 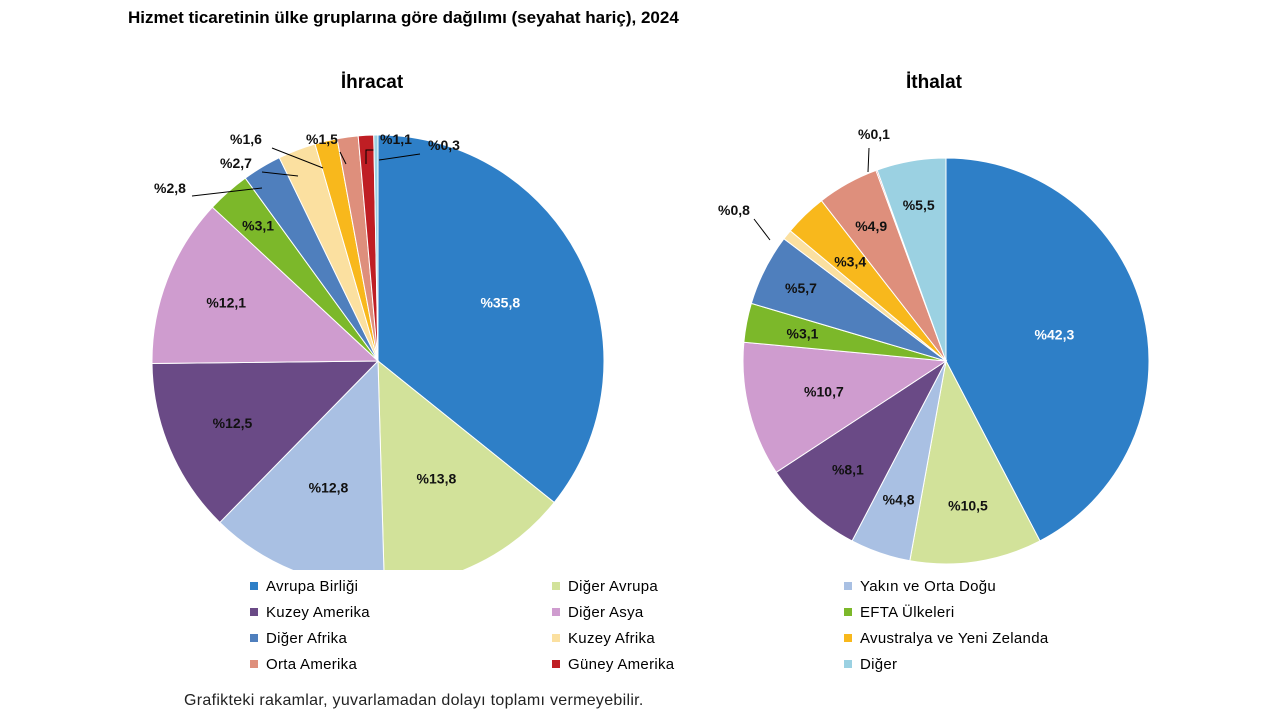 I want to click on slice-label-kuzey-afrika-1: %0,8, so click(x=734, y=210).